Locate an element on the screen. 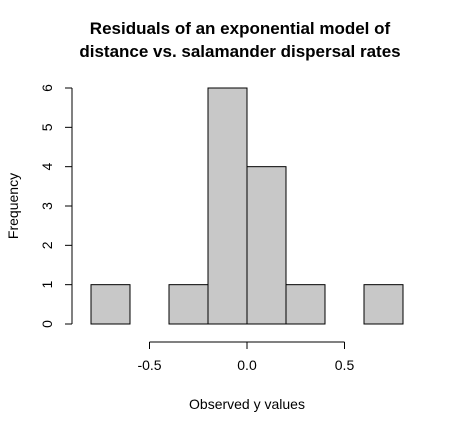 The width and height of the screenshot is (456, 432). y-tick-label: 5 is located at coordinates (47, 127).